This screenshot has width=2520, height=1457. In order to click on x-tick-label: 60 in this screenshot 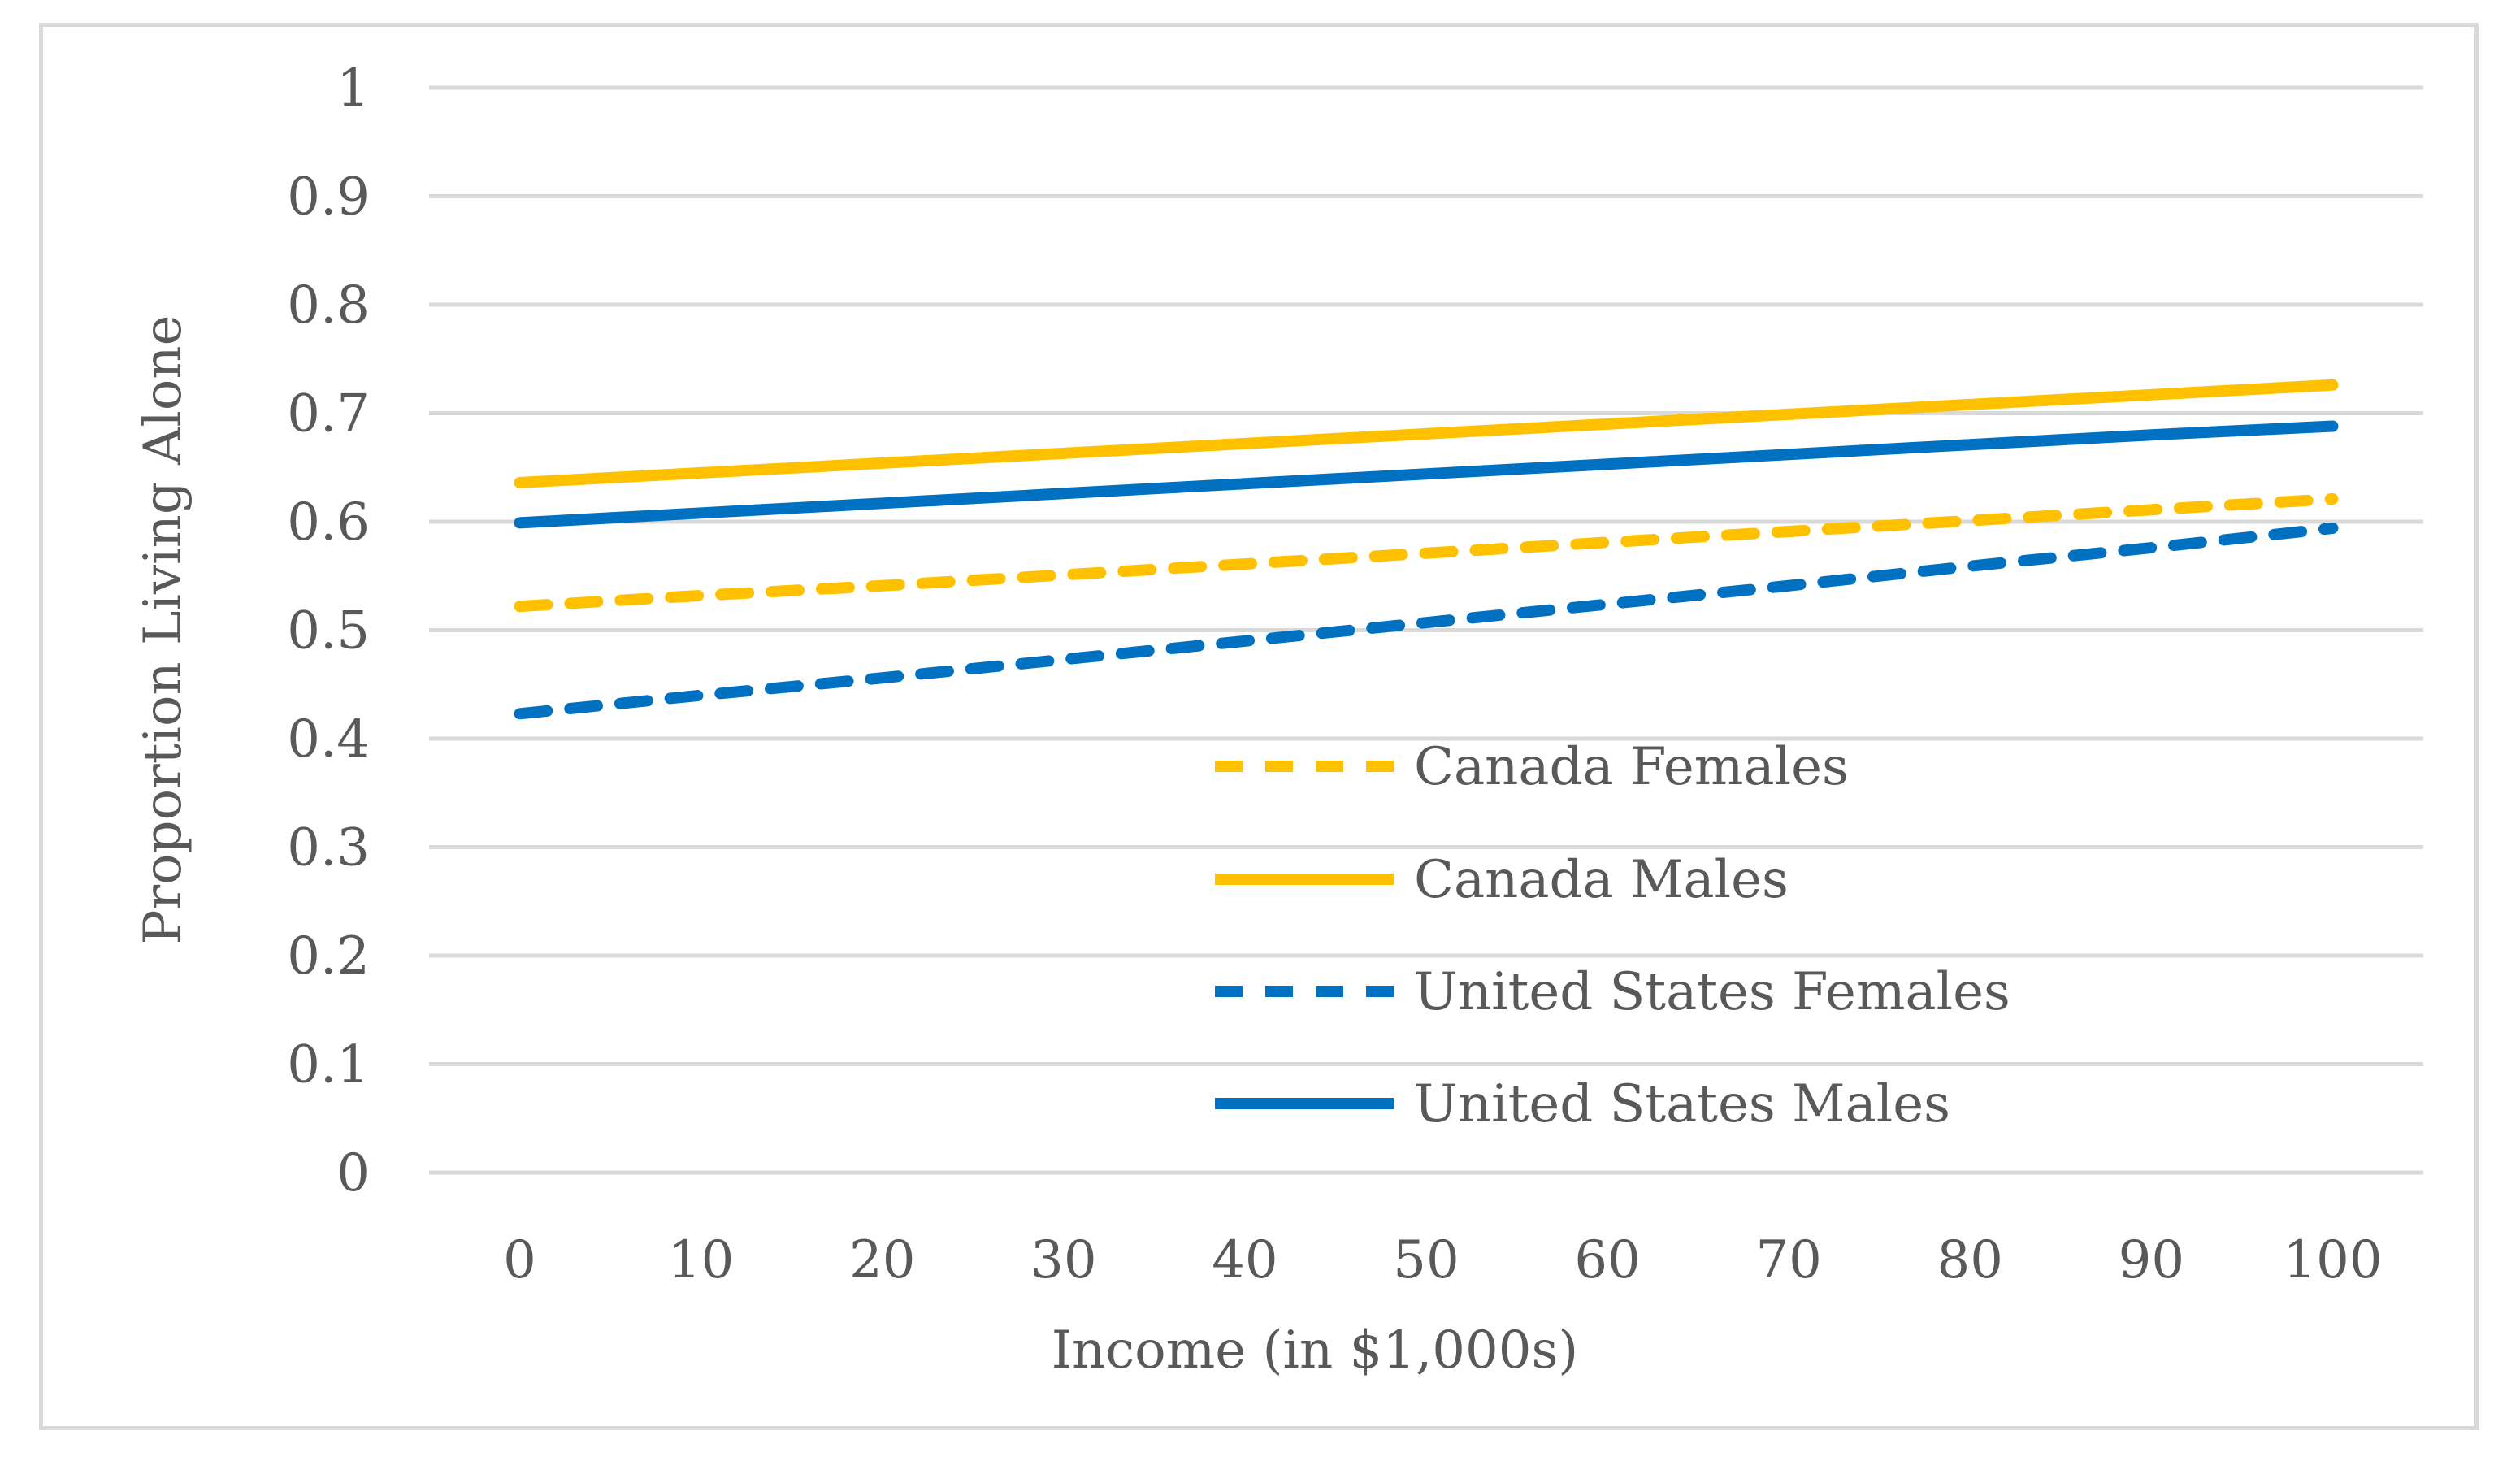, I will do `click(1607, 1260)`.